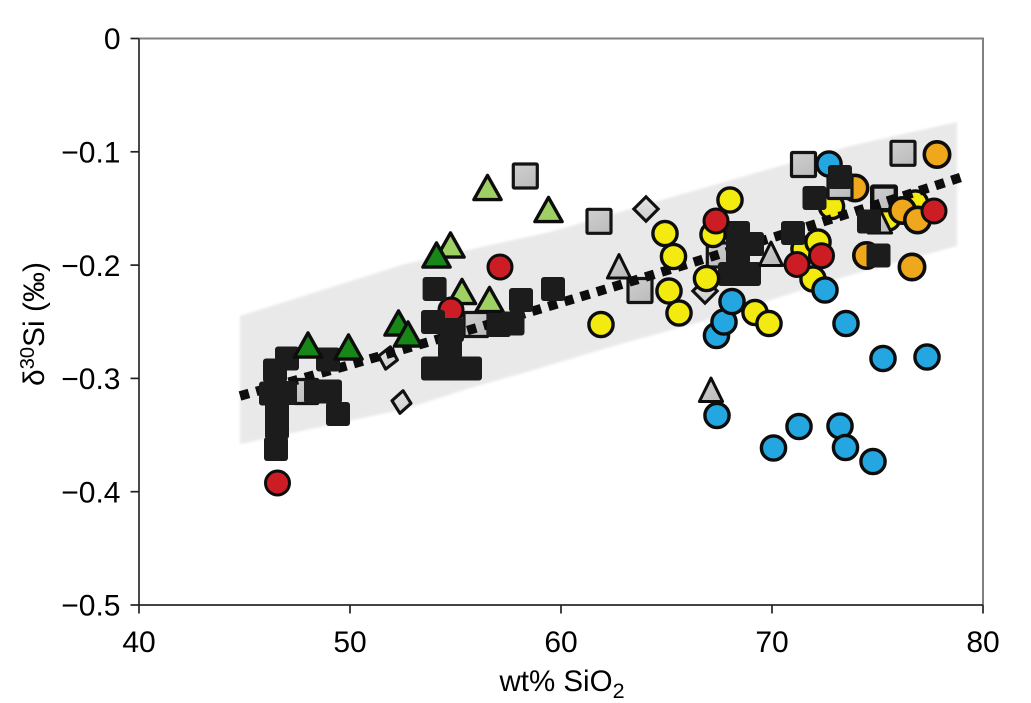  What do you see at coordinates (90, 492) in the screenshot?
I see `svg-text: −0.4` at bounding box center [90, 492].